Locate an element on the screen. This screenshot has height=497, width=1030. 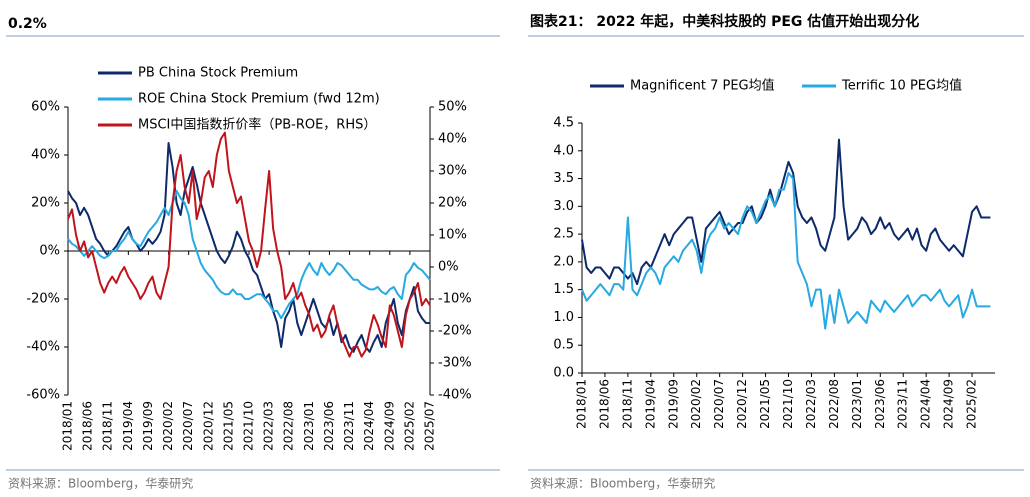
y-tick-label: 1.0 is located at coordinates (563, 317).